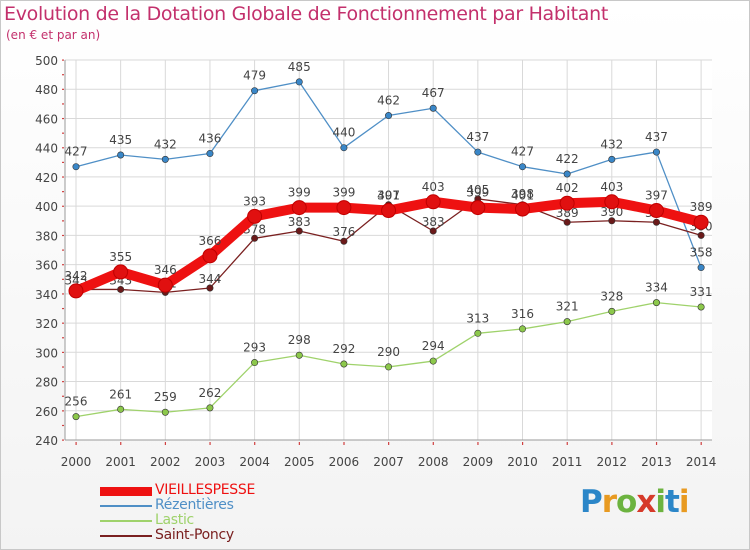 This screenshot has width=750, height=550. I want to click on data-label-rezentieres: 422, so click(567, 159).